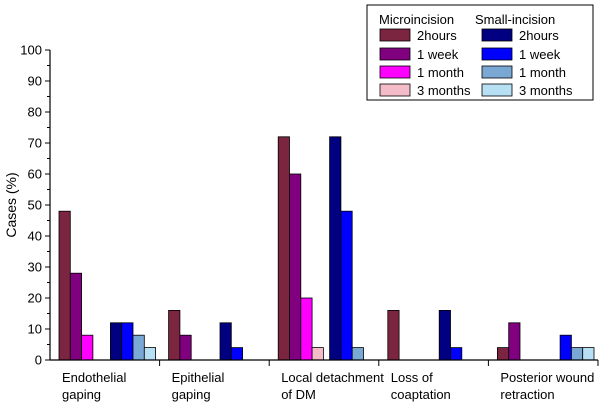 The height and width of the screenshot is (410, 600). What do you see at coordinates (515, 19) in the screenshot?
I see `legend-header-small-incision: Small-incision` at bounding box center [515, 19].